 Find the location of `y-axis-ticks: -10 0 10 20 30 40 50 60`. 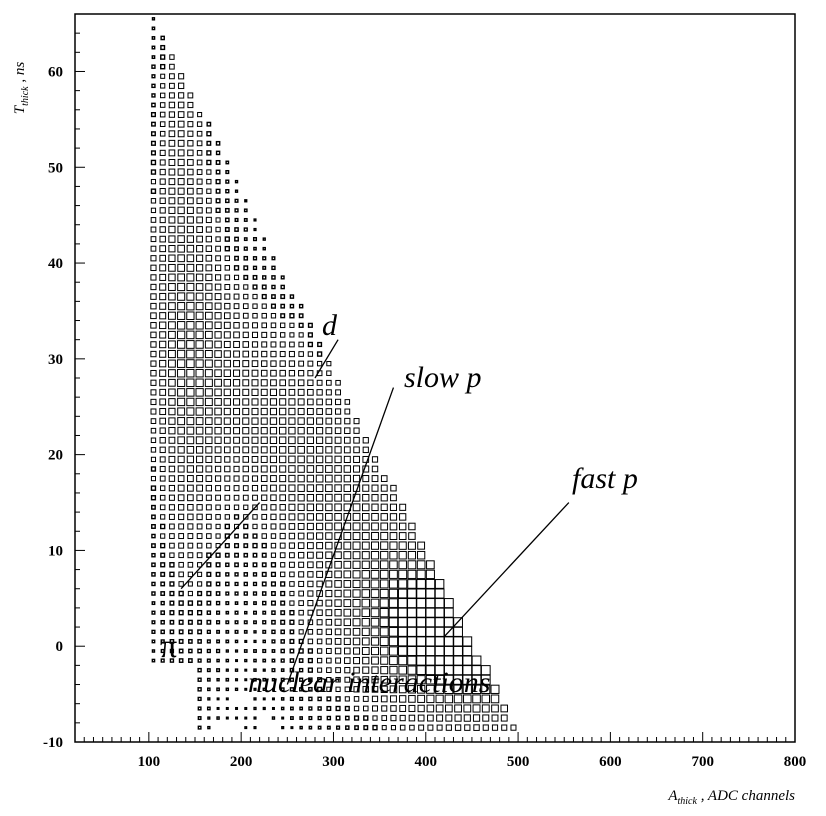

y-axis-ticks: -10 0 10 20 30 40 50 60 is located at coordinates (64, 382).